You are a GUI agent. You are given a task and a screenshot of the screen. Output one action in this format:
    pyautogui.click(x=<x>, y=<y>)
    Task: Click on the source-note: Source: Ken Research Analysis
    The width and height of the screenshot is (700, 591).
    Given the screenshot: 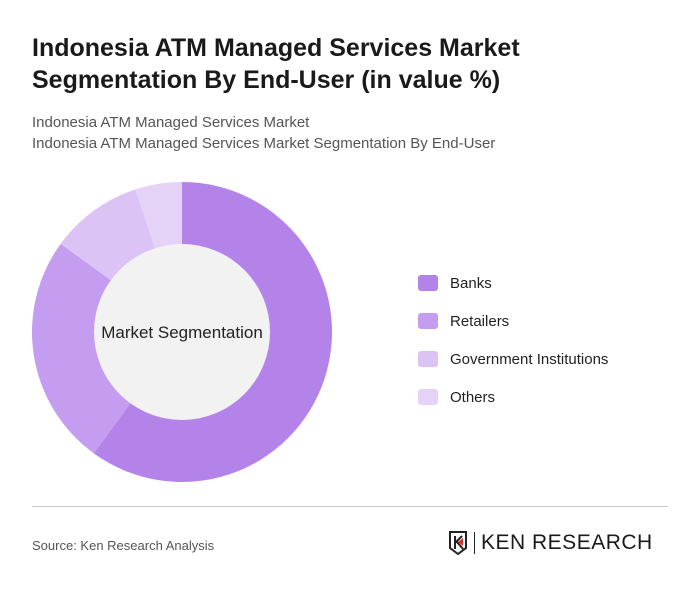 What is the action you would take?
    pyautogui.click(x=123, y=545)
    